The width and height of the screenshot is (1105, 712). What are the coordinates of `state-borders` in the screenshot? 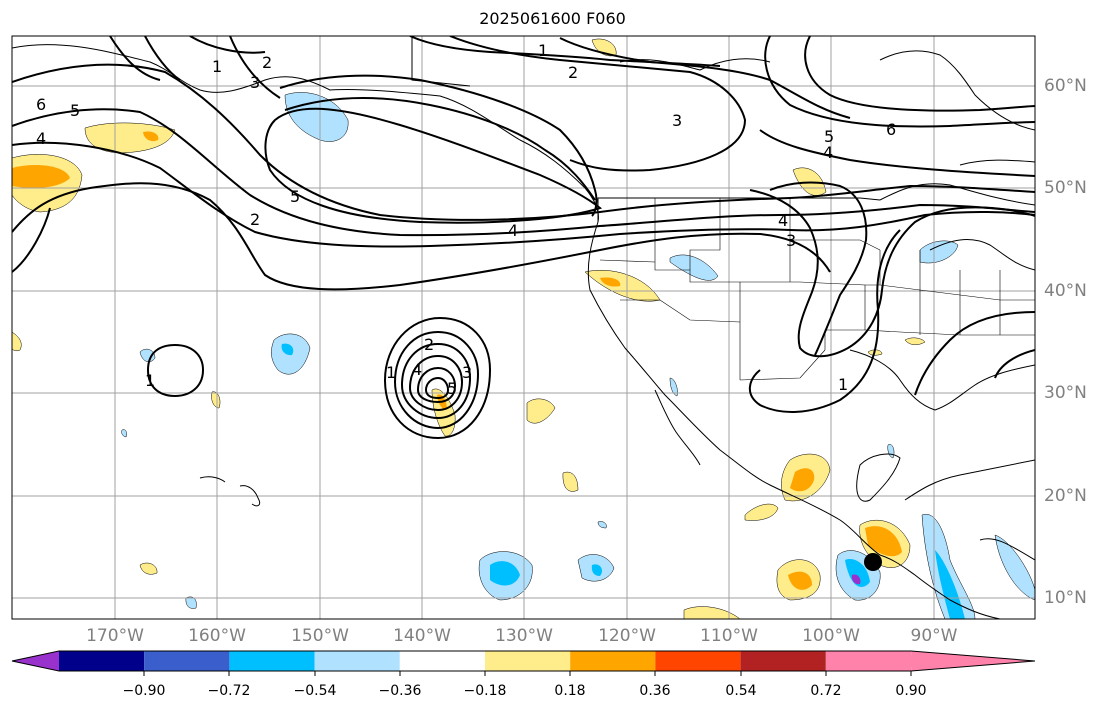 It's located at (817, 289).